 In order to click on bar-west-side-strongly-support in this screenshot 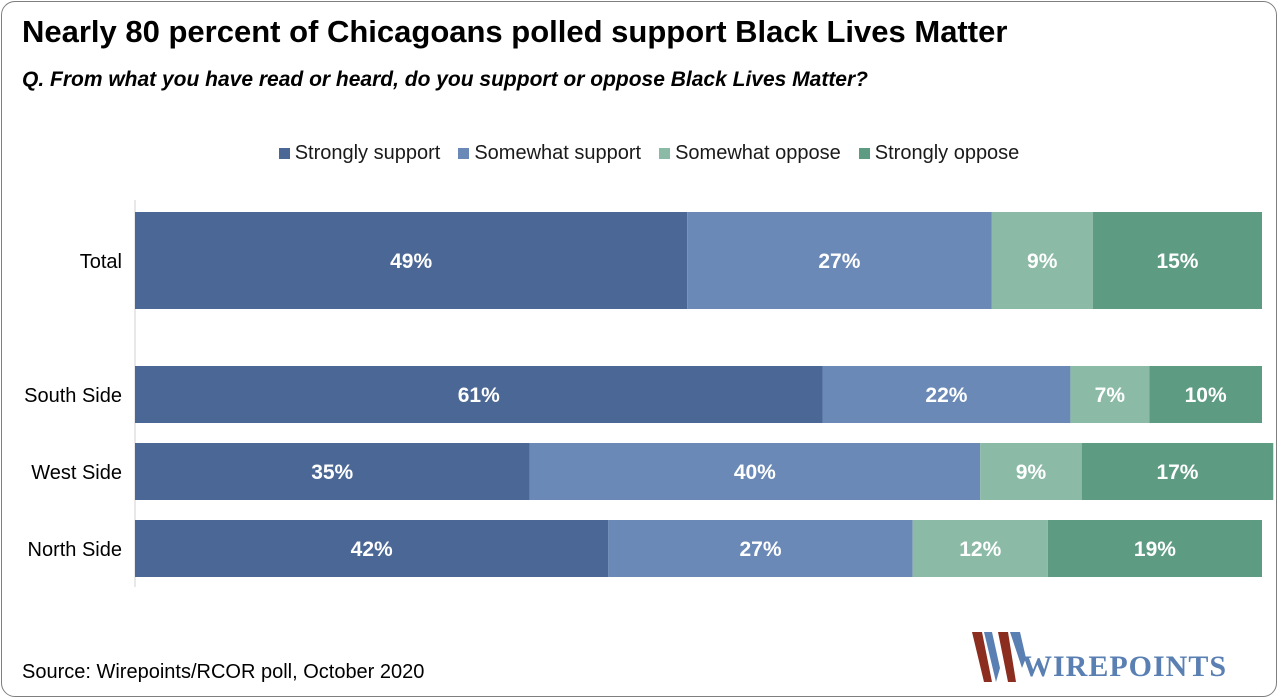, I will do `click(332, 471)`.